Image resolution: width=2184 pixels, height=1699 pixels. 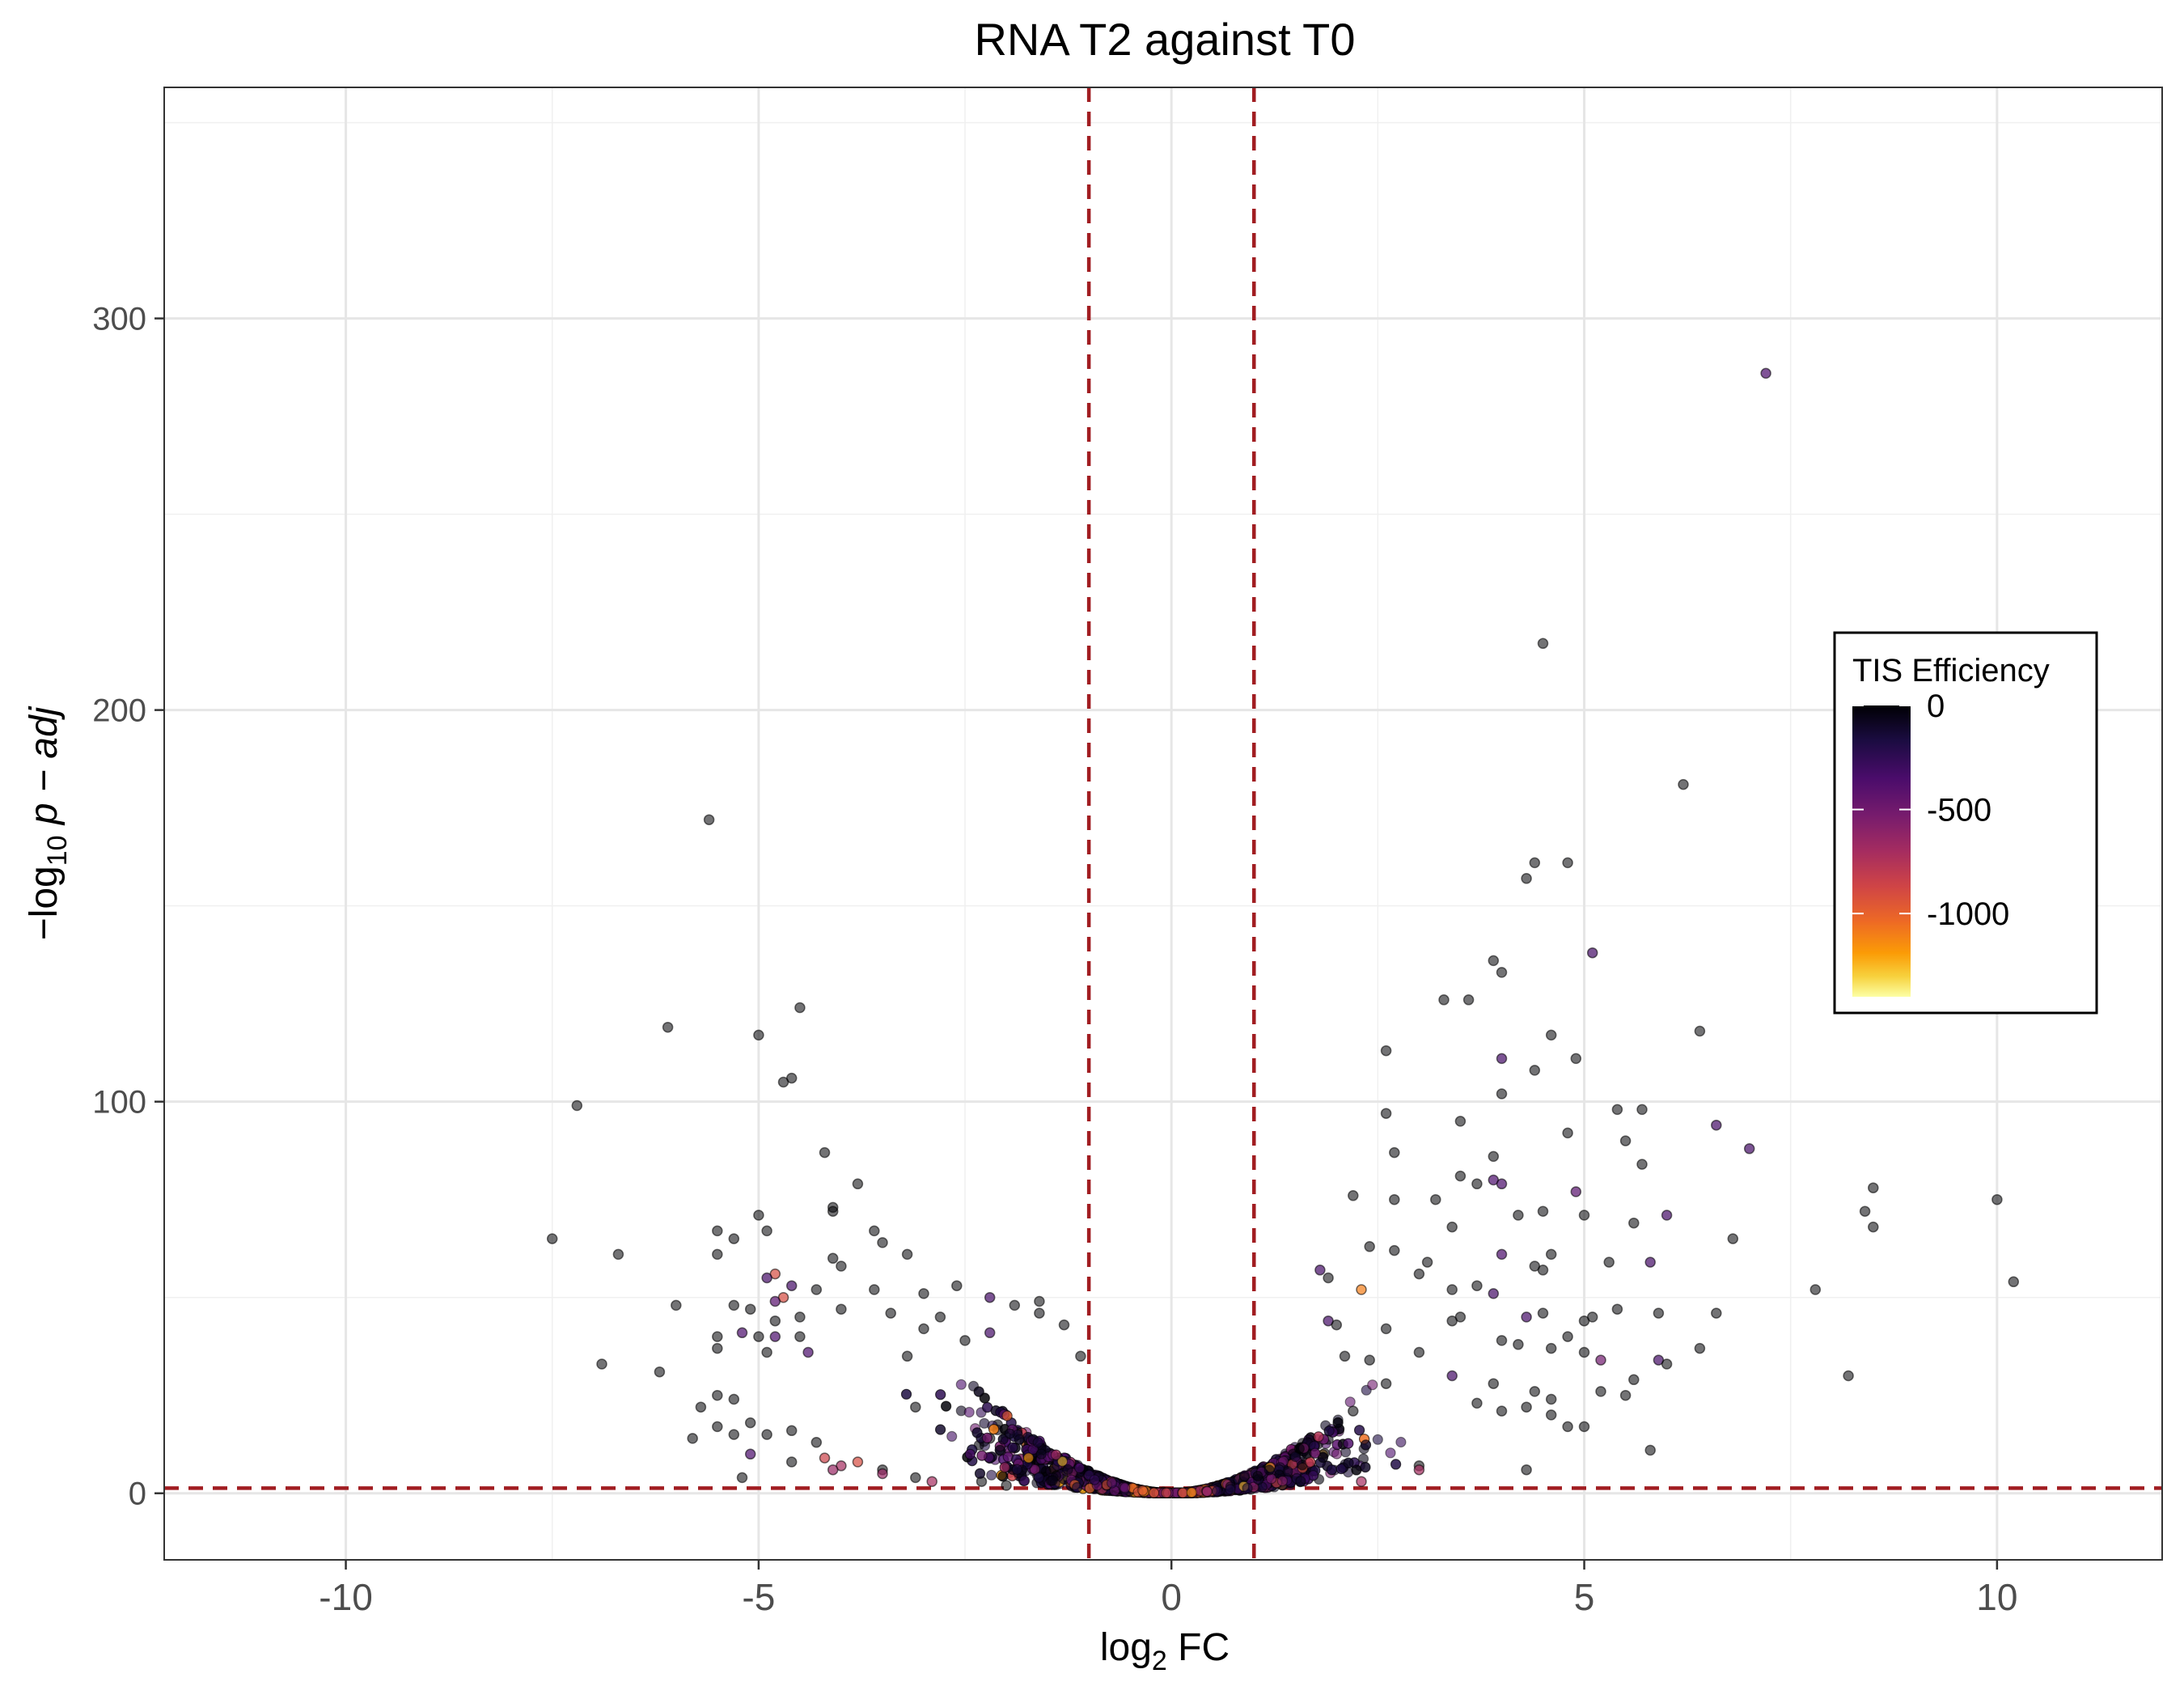 What do you see at coordinates (345, 1597) in the screenshot?
I see `x-tick-label: -10` at bounding box center [345, 1597].